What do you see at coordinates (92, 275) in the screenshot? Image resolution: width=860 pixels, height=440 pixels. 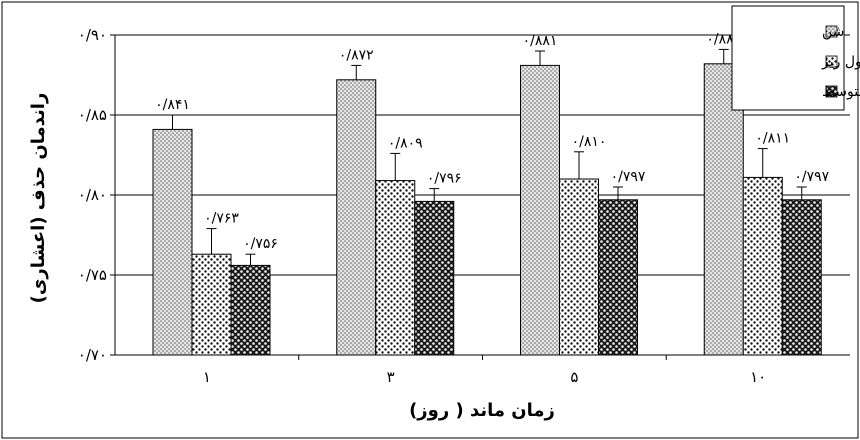 I see `y-tick-label: ۰/۷۵` at bounding box center [92, 275].